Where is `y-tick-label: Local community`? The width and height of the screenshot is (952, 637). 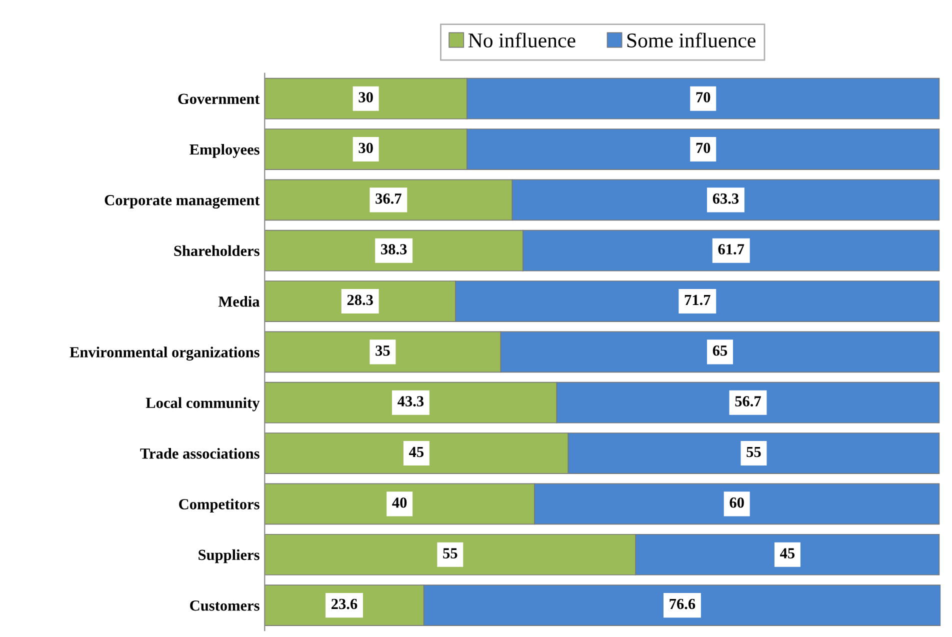
y-tick-label: Local community is located at coordinates (203, 404).